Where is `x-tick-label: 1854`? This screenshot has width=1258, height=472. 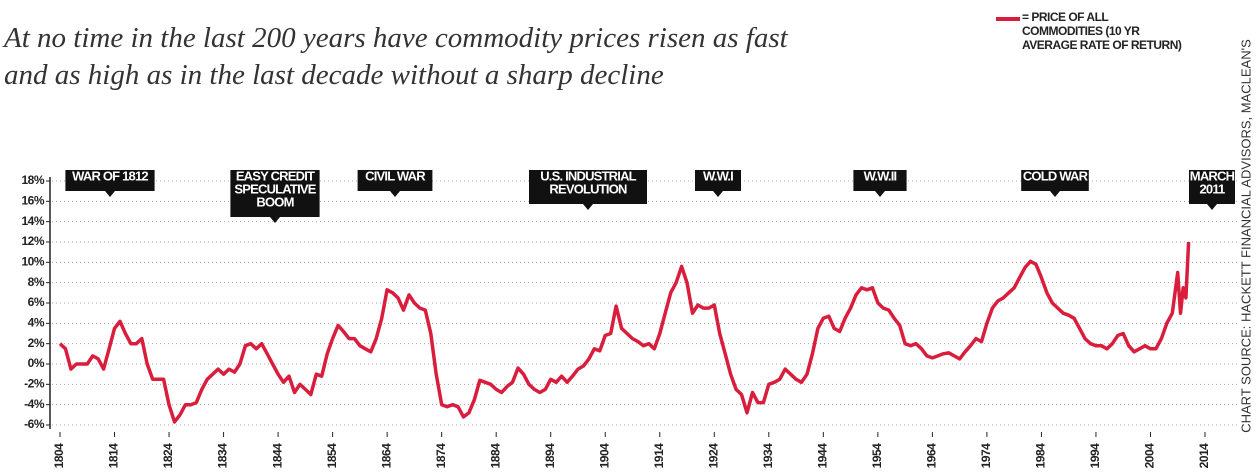 x-tick-label: 1854 is located at coordinates (332, 456).